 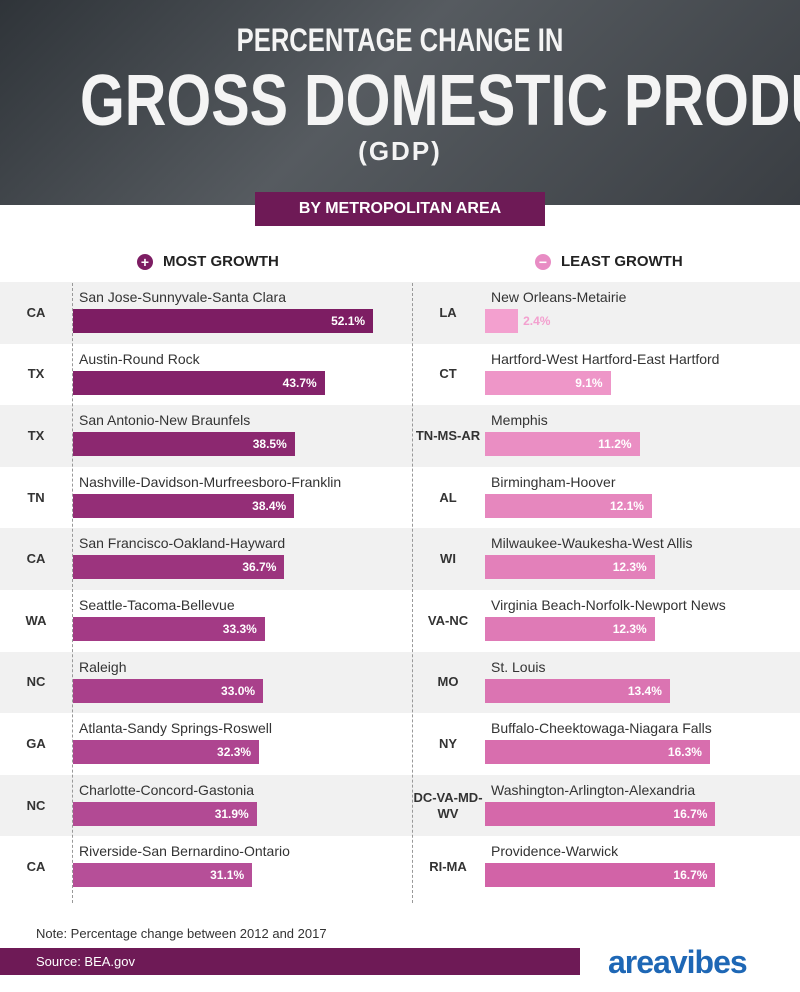 What do you see at coordinates (644, 690) in the screenshot?
I see `value-label: 13.4%` at bounding box center [644, 690].